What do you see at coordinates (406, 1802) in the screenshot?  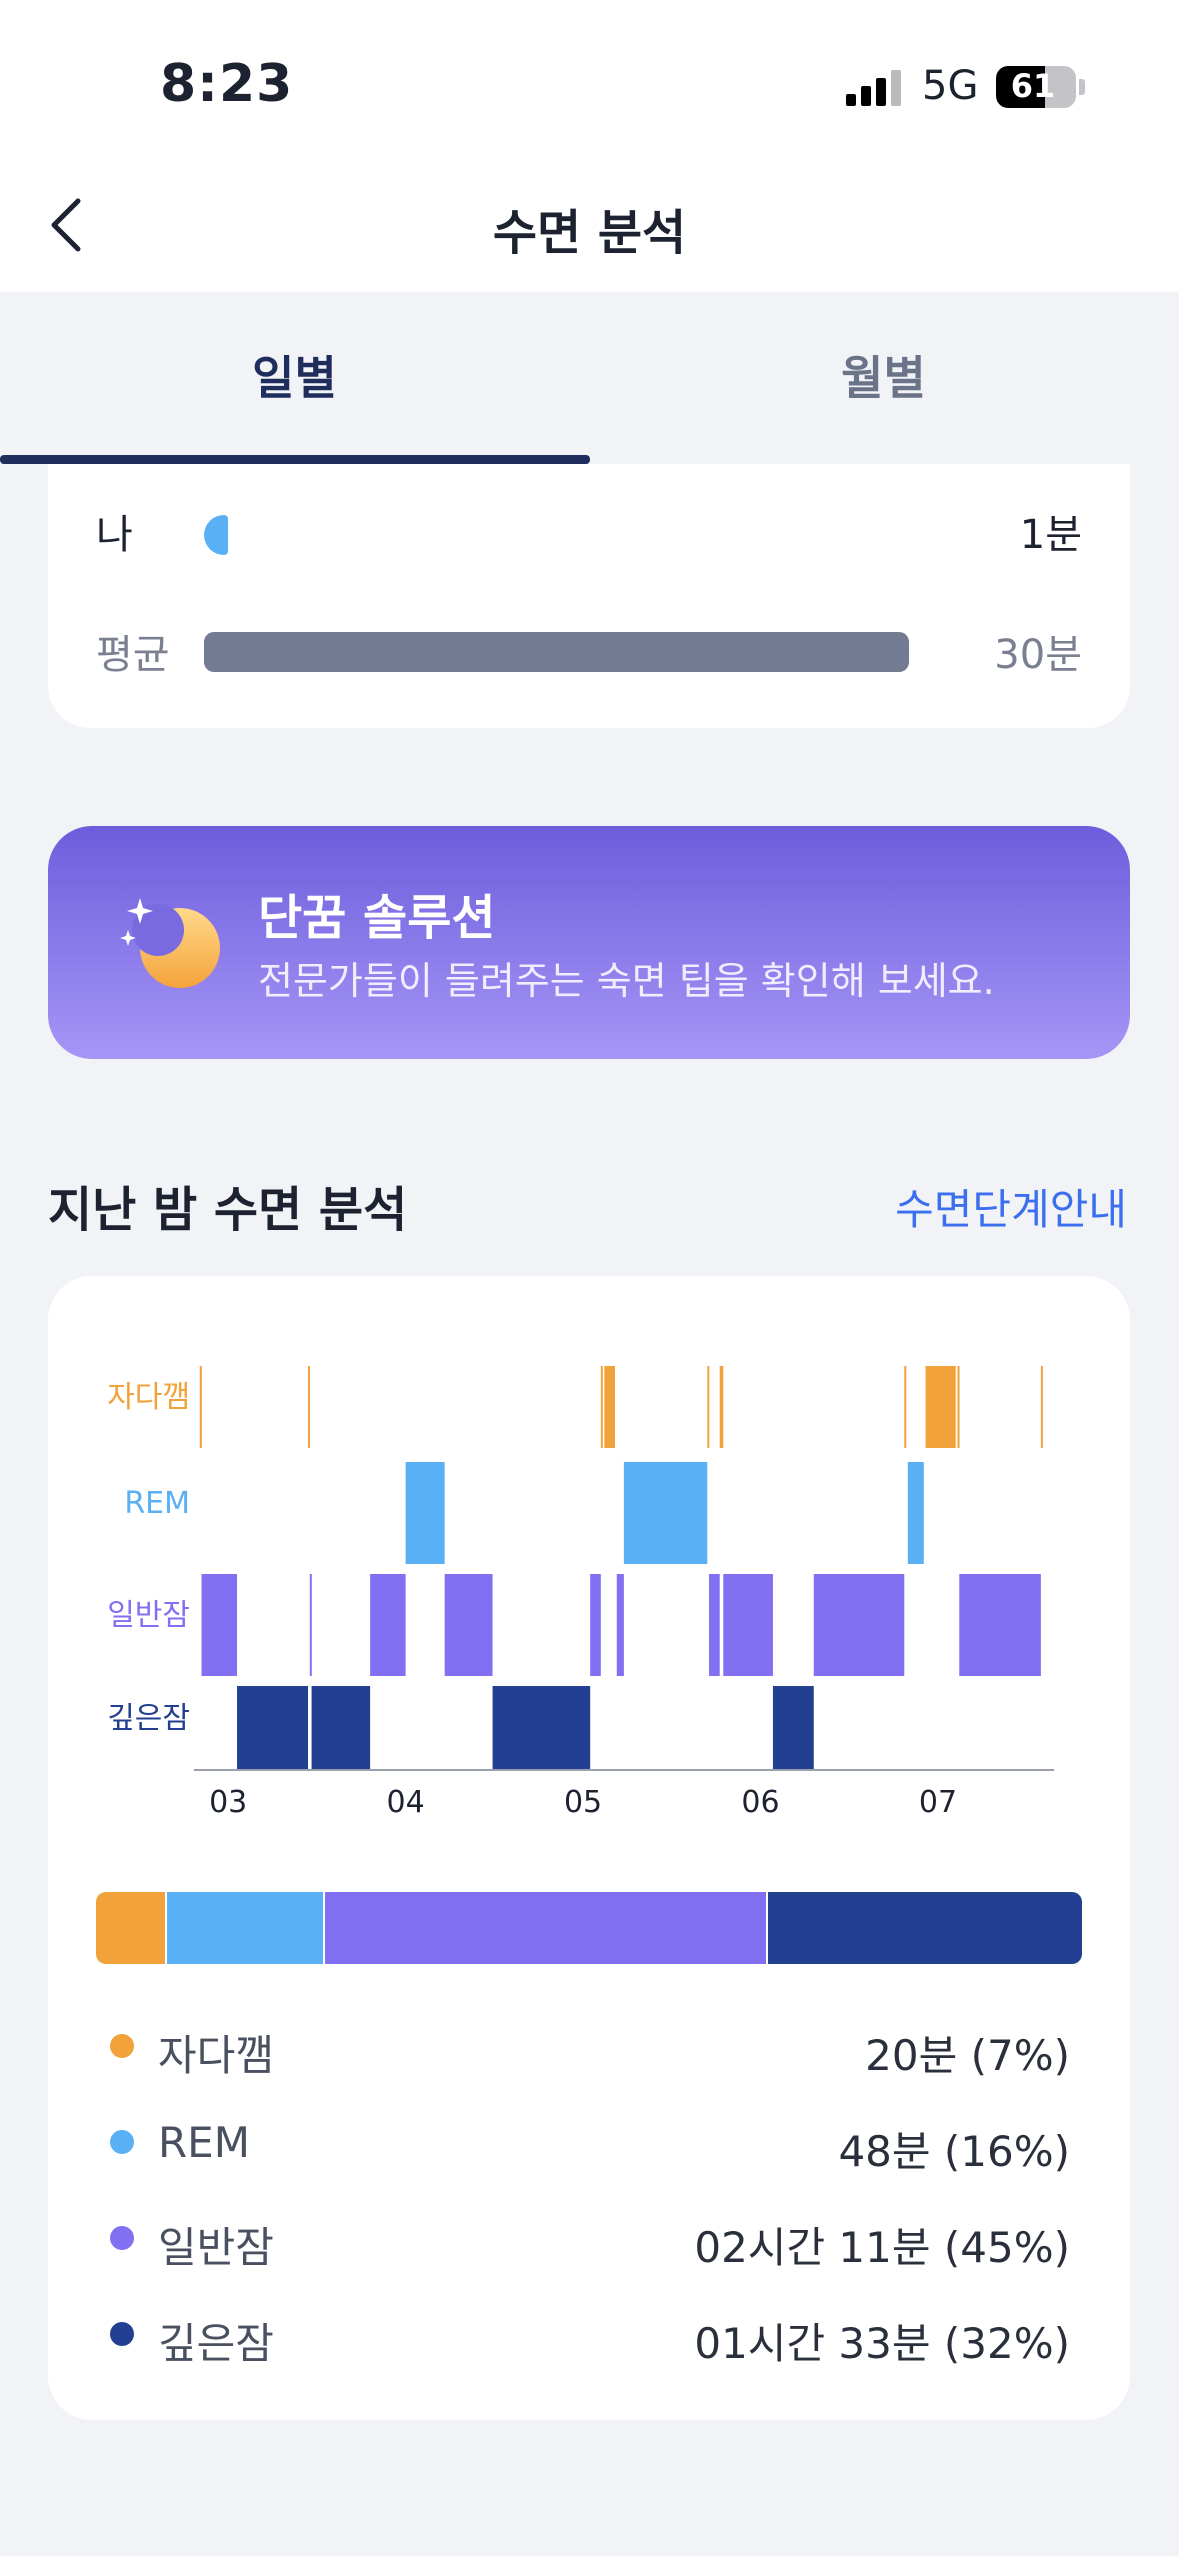 I see `x-tick-label: 04` at bounding box center [406, 1802].